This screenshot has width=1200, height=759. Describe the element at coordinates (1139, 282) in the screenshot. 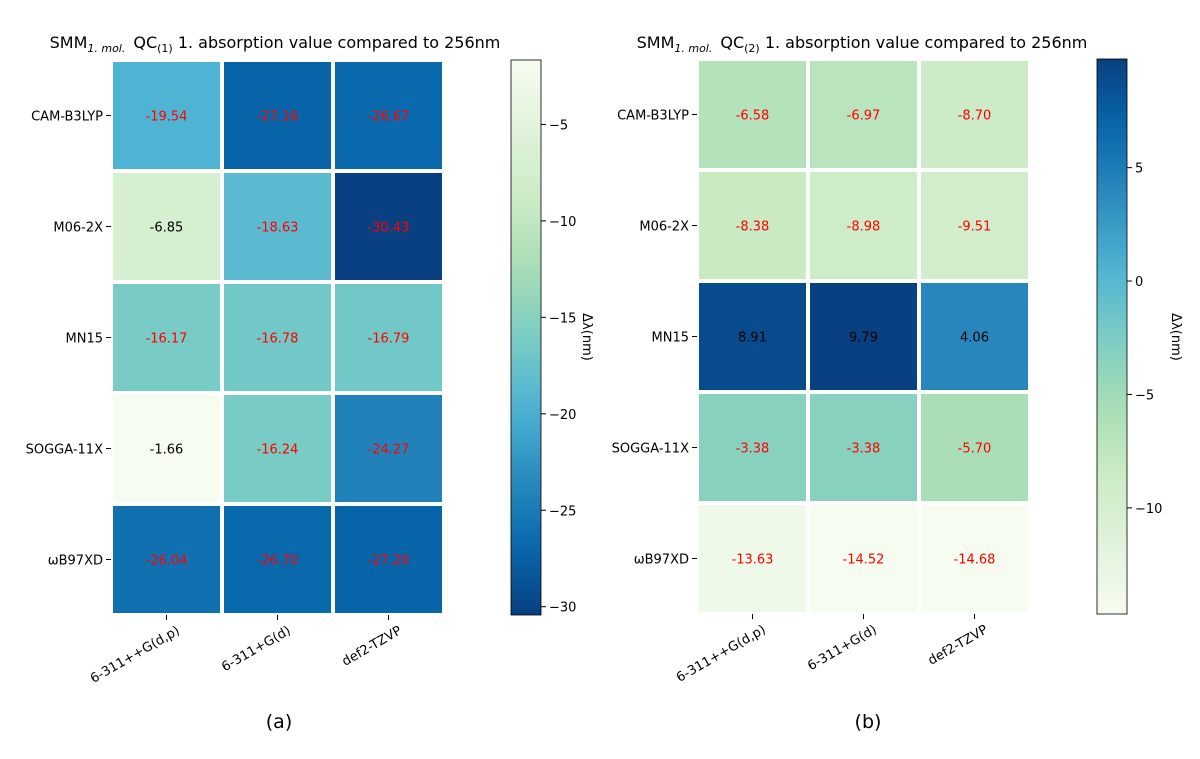

I see `colorbar-tick-label: 0` at that location.